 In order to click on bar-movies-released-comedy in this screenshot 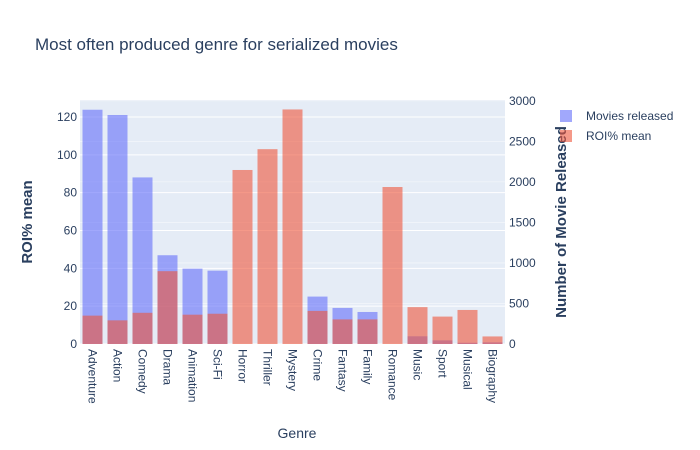, I will do `click(142, 260)`.